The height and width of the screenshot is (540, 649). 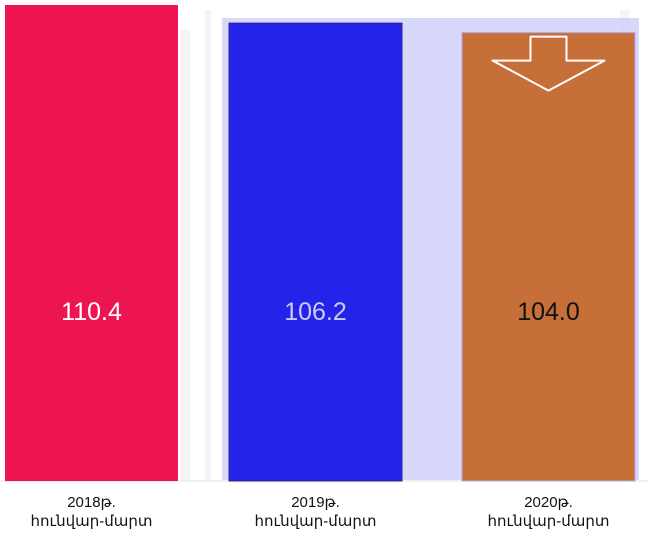 What do you see at coordinates (548, 312) in the screenshot?
I see `data-label-2: 104.0` at bounding box center [548, 312].